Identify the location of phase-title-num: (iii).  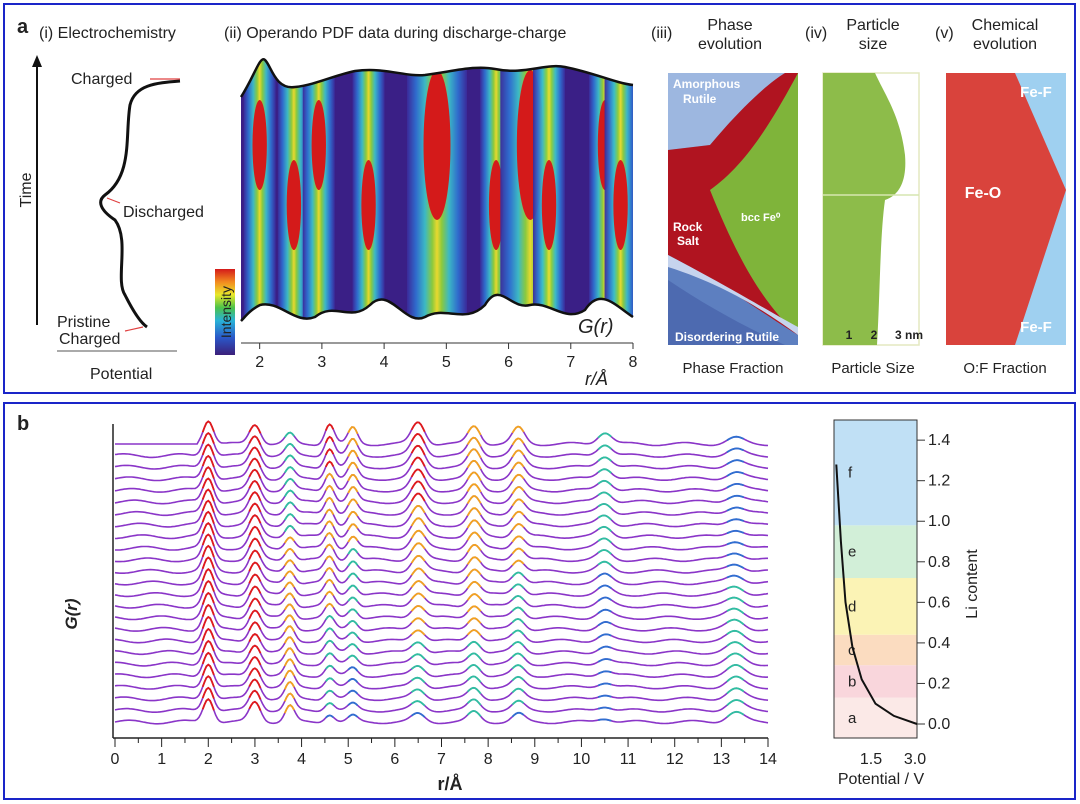
(661, 33).